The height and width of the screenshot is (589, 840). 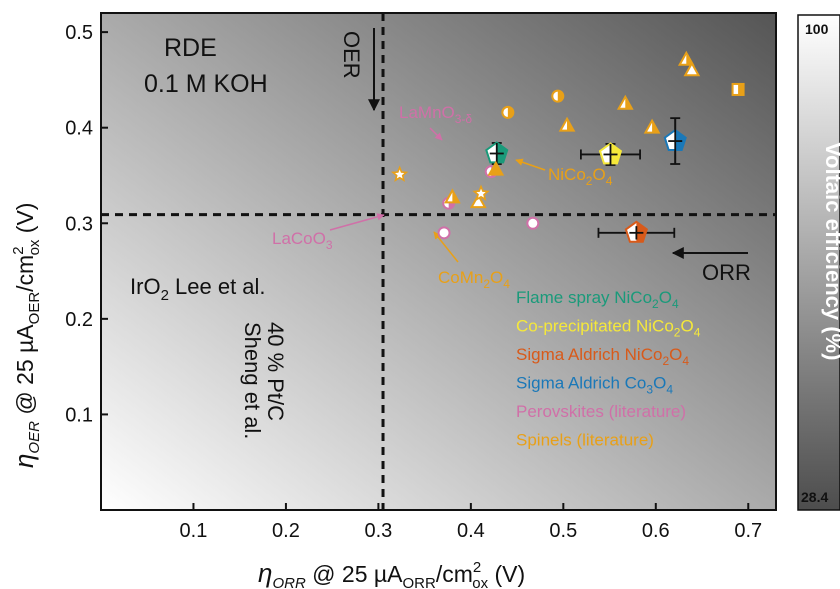 What do you see at coordinates (26, 335) in the screenshot?
I see `y-axis-title: ηOER @ 25 µAOER/cm2ox (V)` at bounding box center [26, 335].